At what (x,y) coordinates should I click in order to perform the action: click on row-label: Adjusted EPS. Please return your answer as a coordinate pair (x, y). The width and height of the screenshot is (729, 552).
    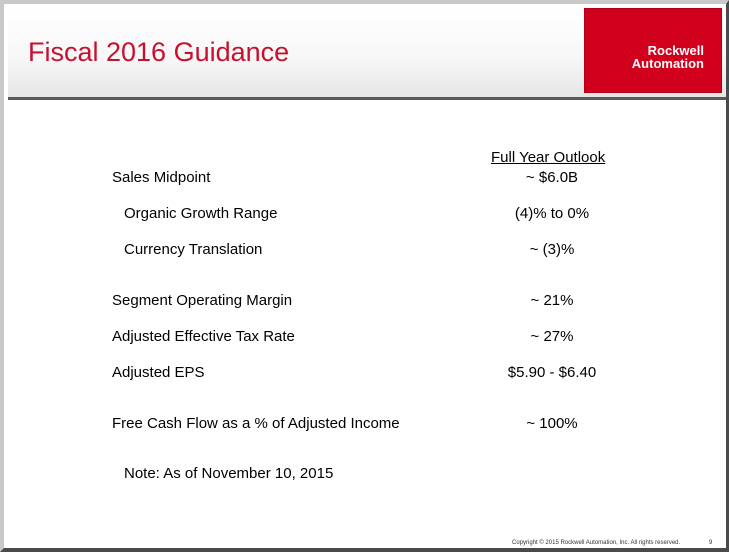
    Looking at the image, I should click on (158, 372).